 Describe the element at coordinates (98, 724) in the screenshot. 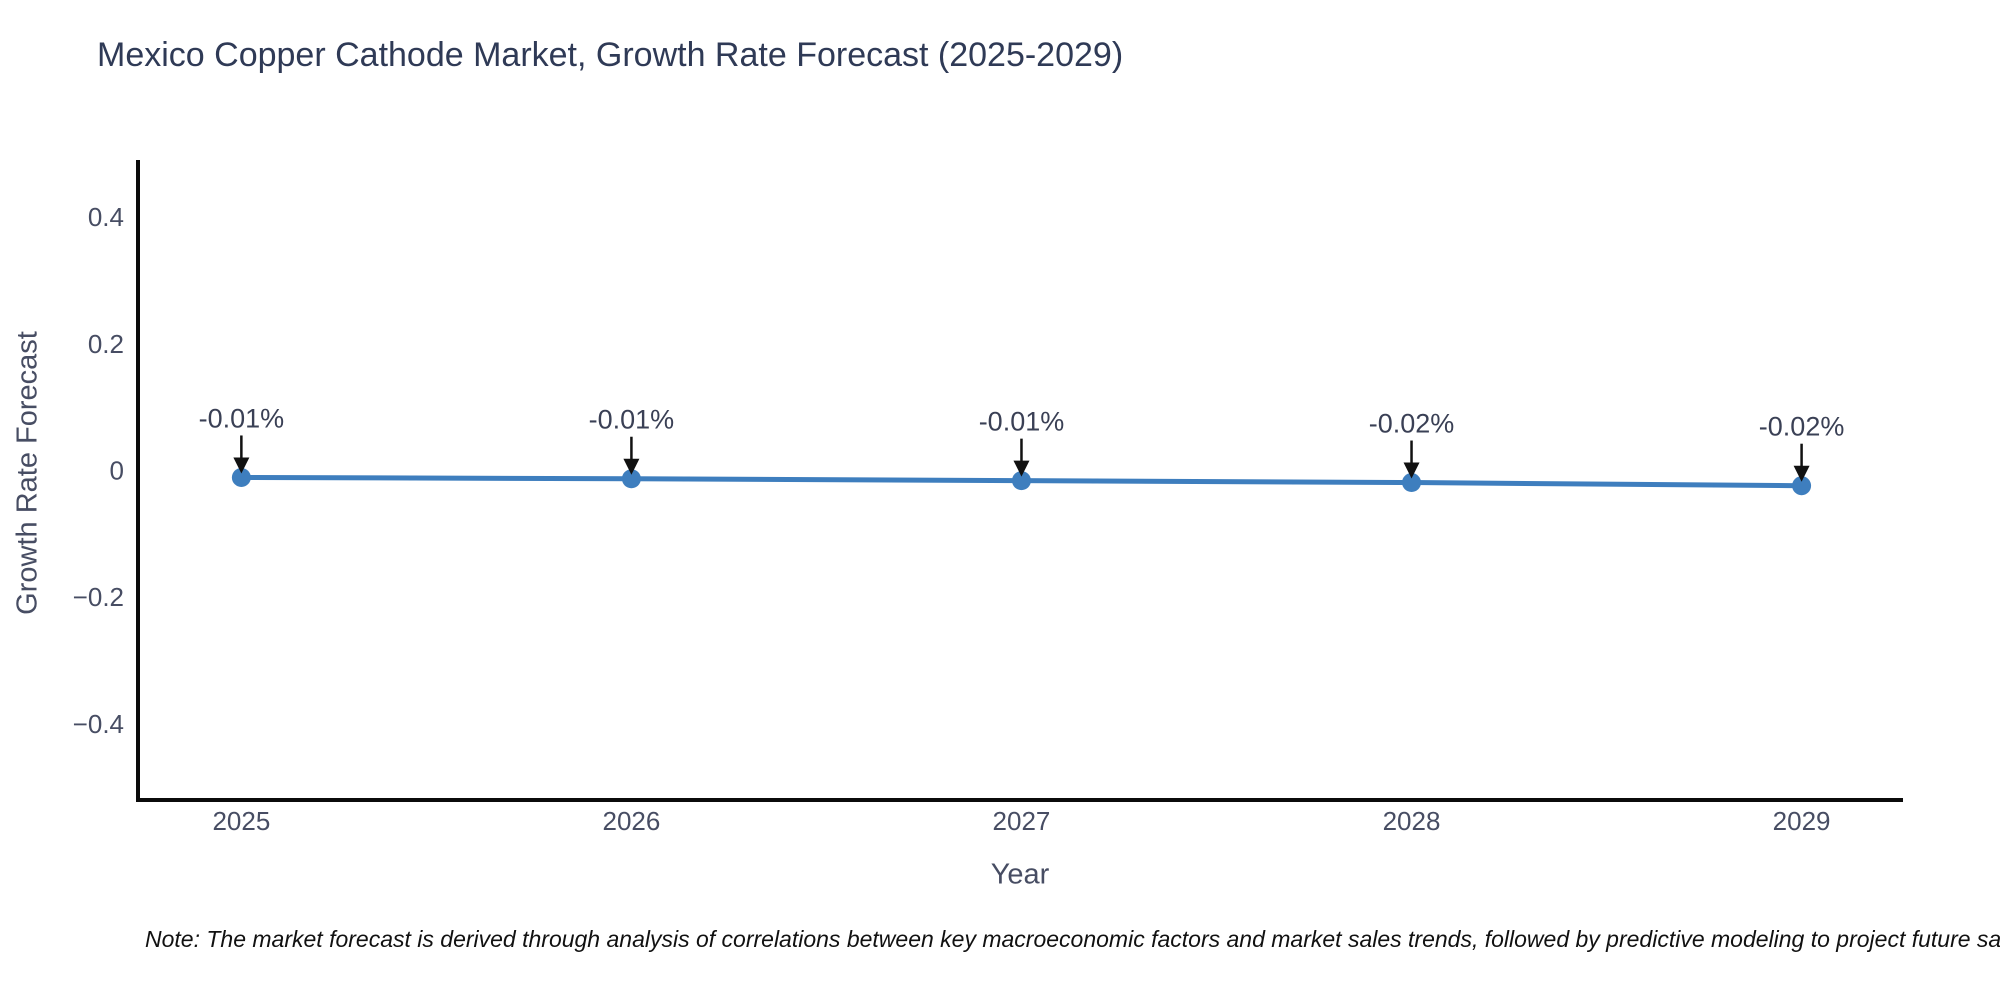

I see `y-tick-label: −0.4` at that location.